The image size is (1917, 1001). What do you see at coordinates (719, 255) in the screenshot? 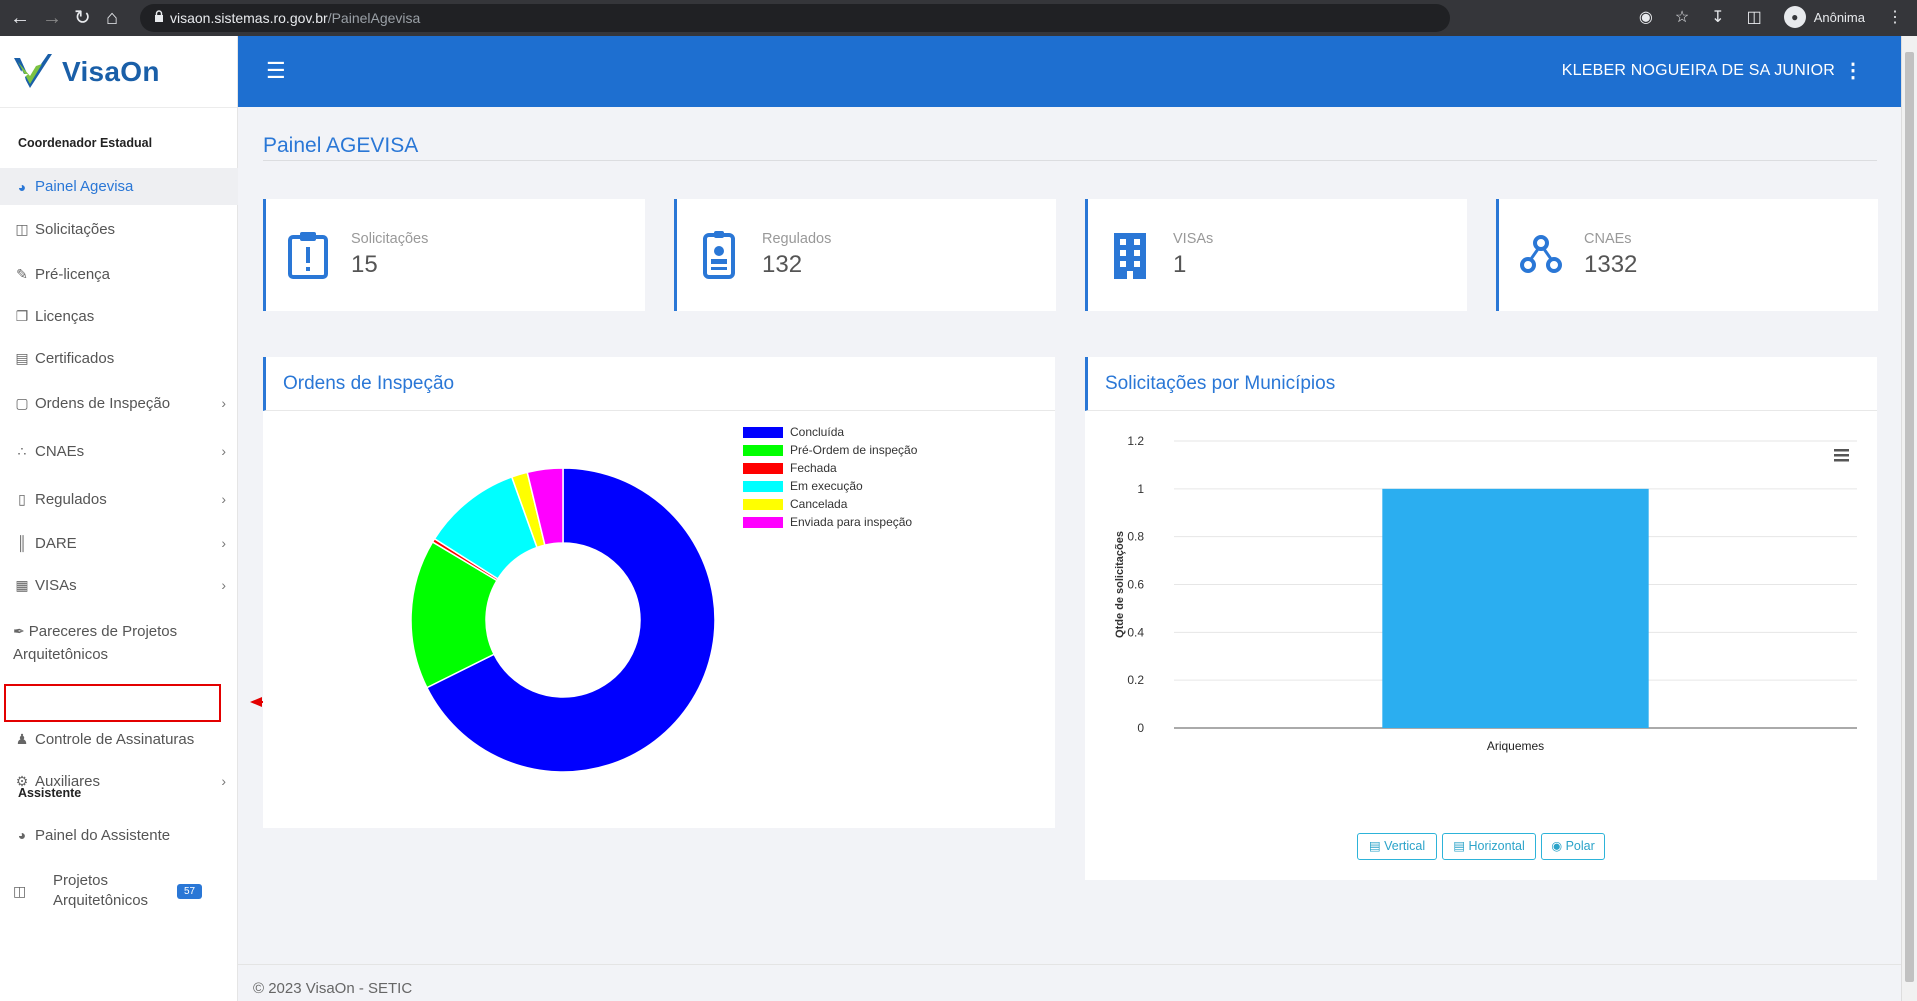
I see `id-badge-icon` at bounding box center [719, 255].